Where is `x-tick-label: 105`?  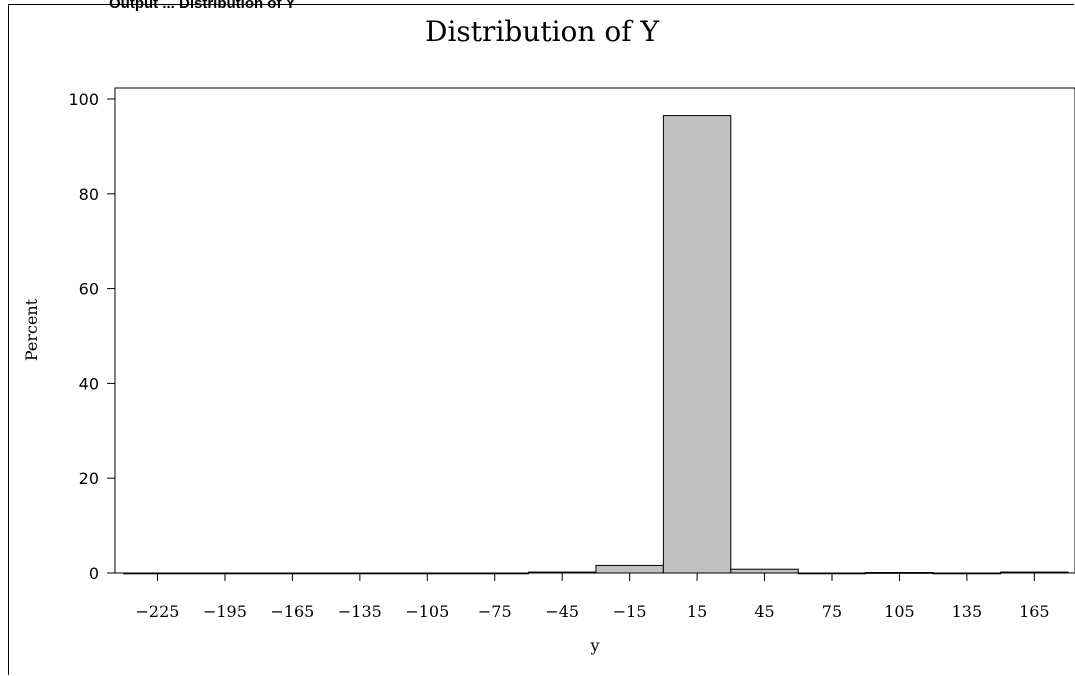
x-tick-label: 105 is located at coordinates (899, 611).